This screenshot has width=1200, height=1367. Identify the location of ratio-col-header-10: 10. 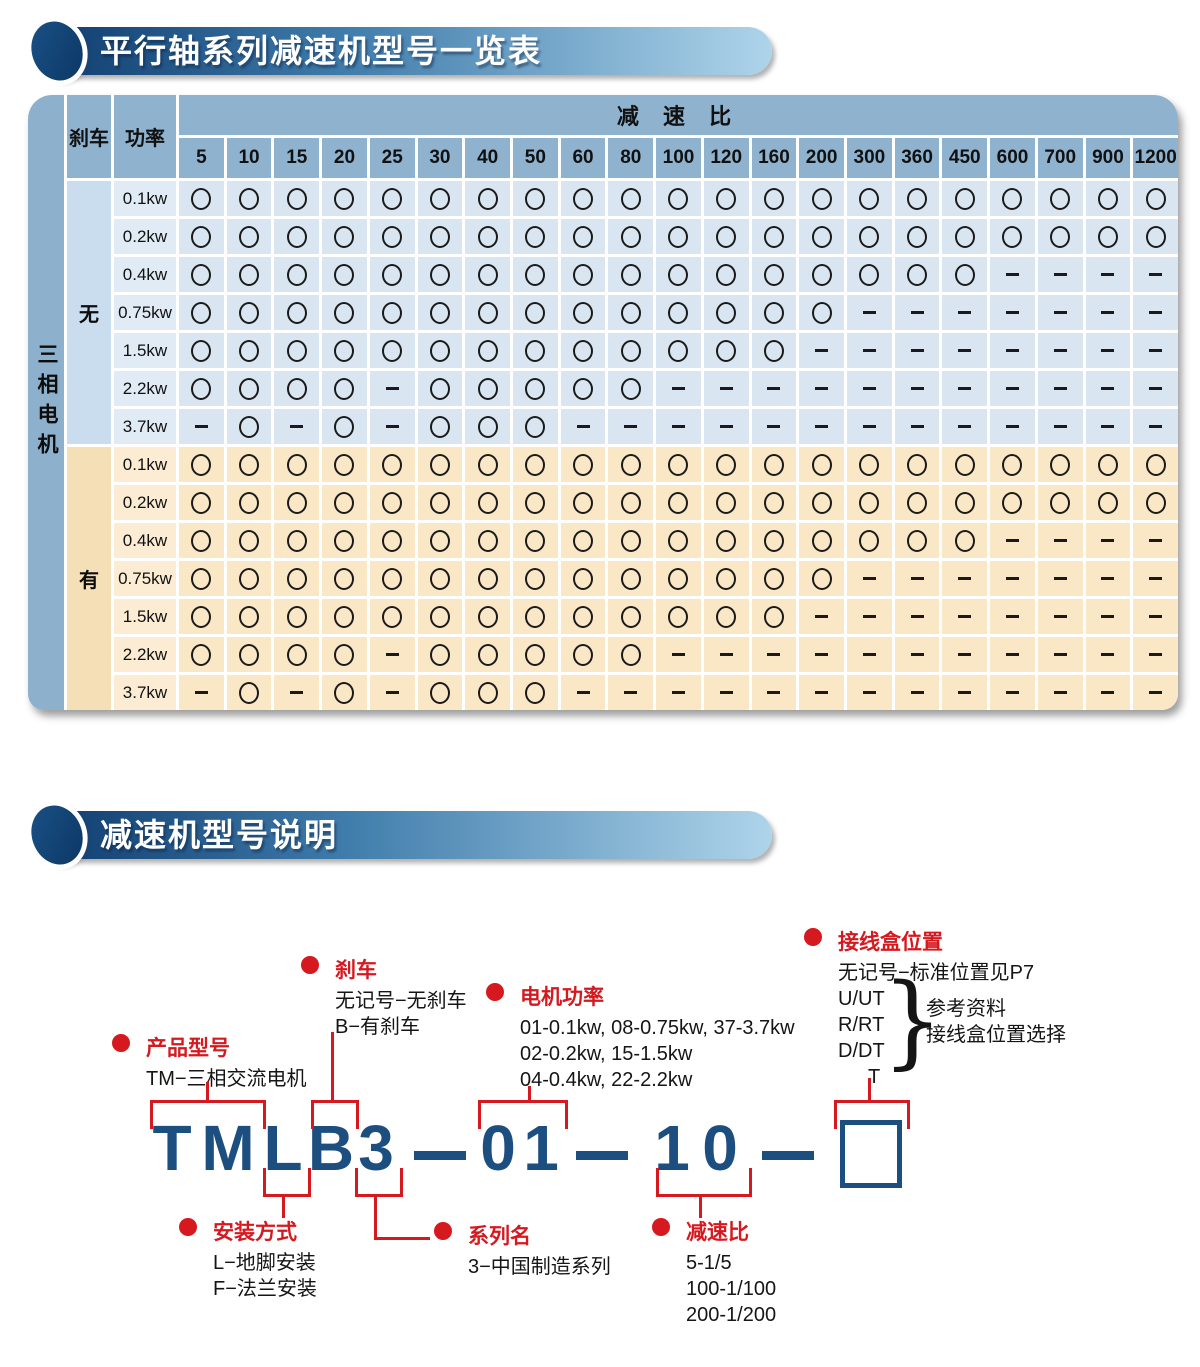
(249, 158).